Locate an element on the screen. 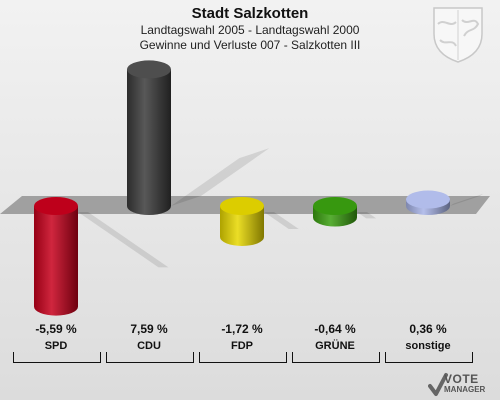  bar-gr-ne is located at coordinates (335, 212).